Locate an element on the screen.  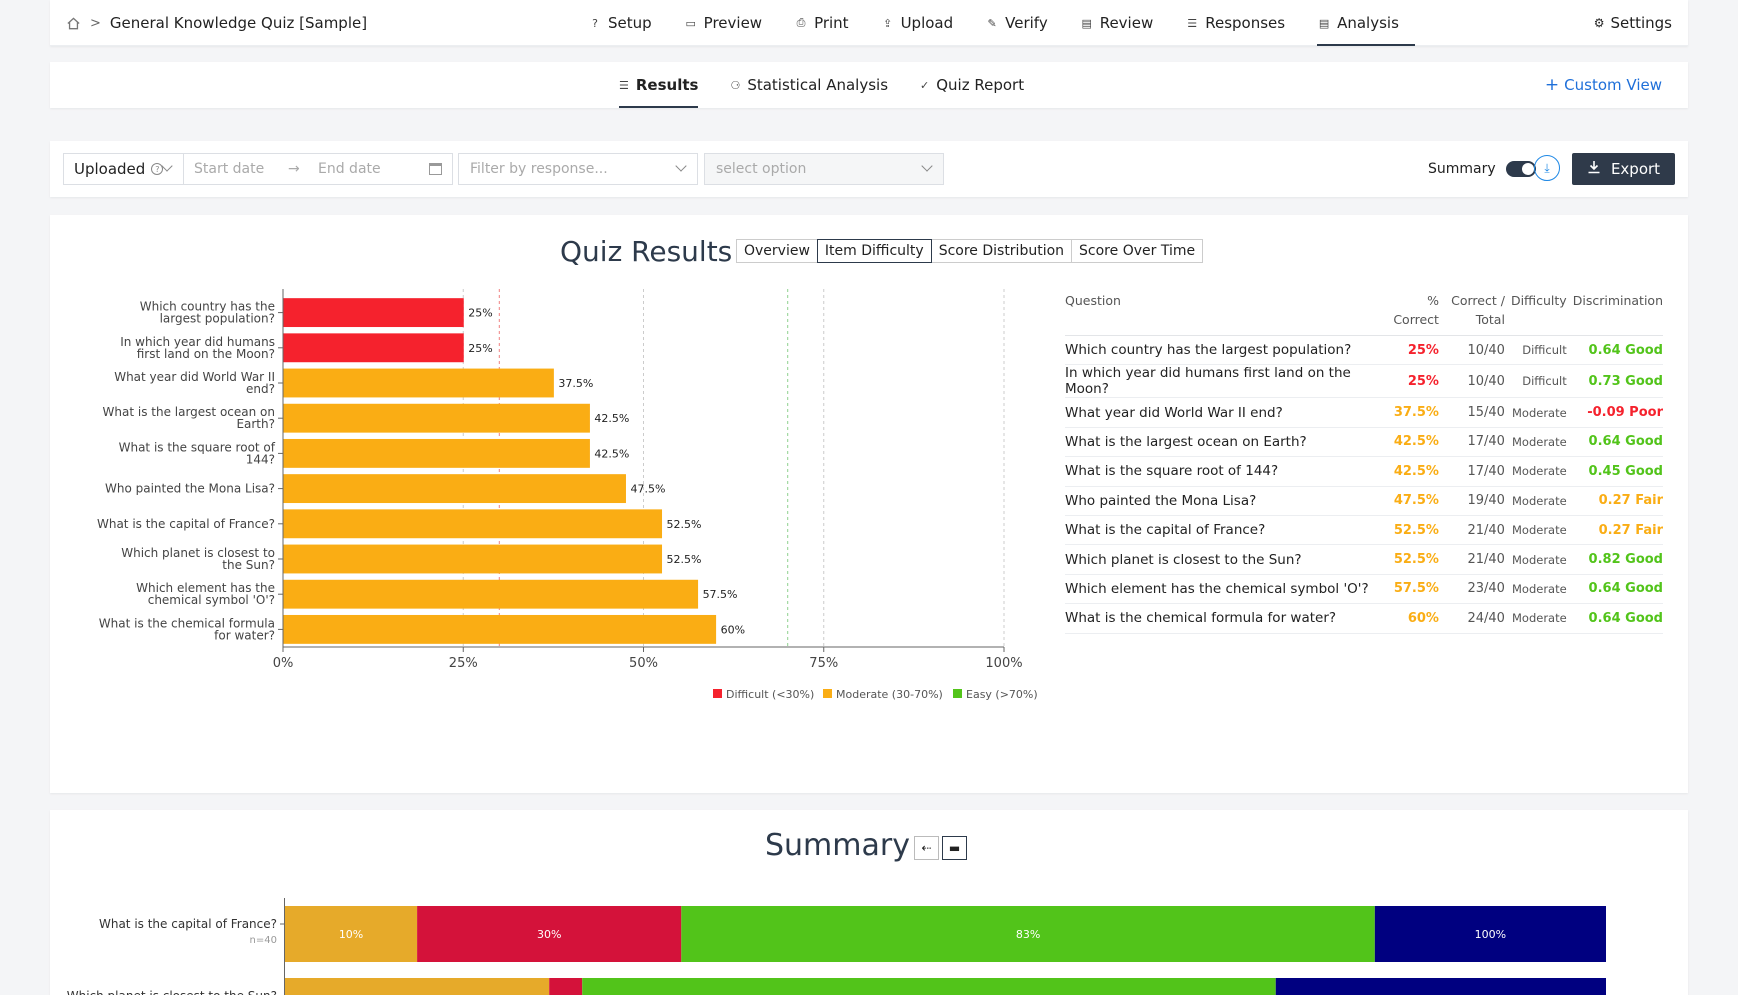
discrimination-cell: 0.82 Good is located at coordinates (1614, 559).